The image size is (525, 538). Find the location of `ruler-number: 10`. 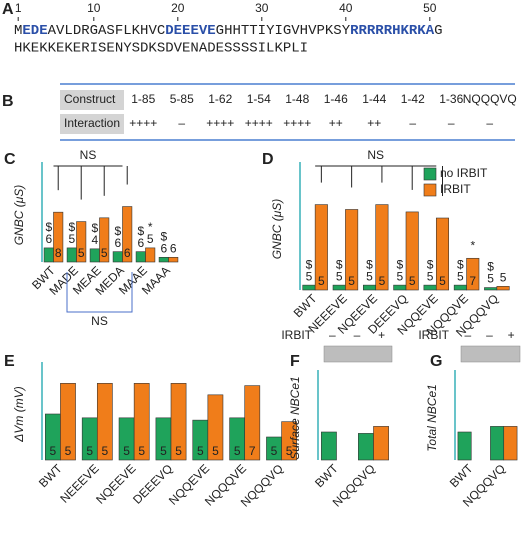

ruler-number: 10 is located at coordinates (94, 8).